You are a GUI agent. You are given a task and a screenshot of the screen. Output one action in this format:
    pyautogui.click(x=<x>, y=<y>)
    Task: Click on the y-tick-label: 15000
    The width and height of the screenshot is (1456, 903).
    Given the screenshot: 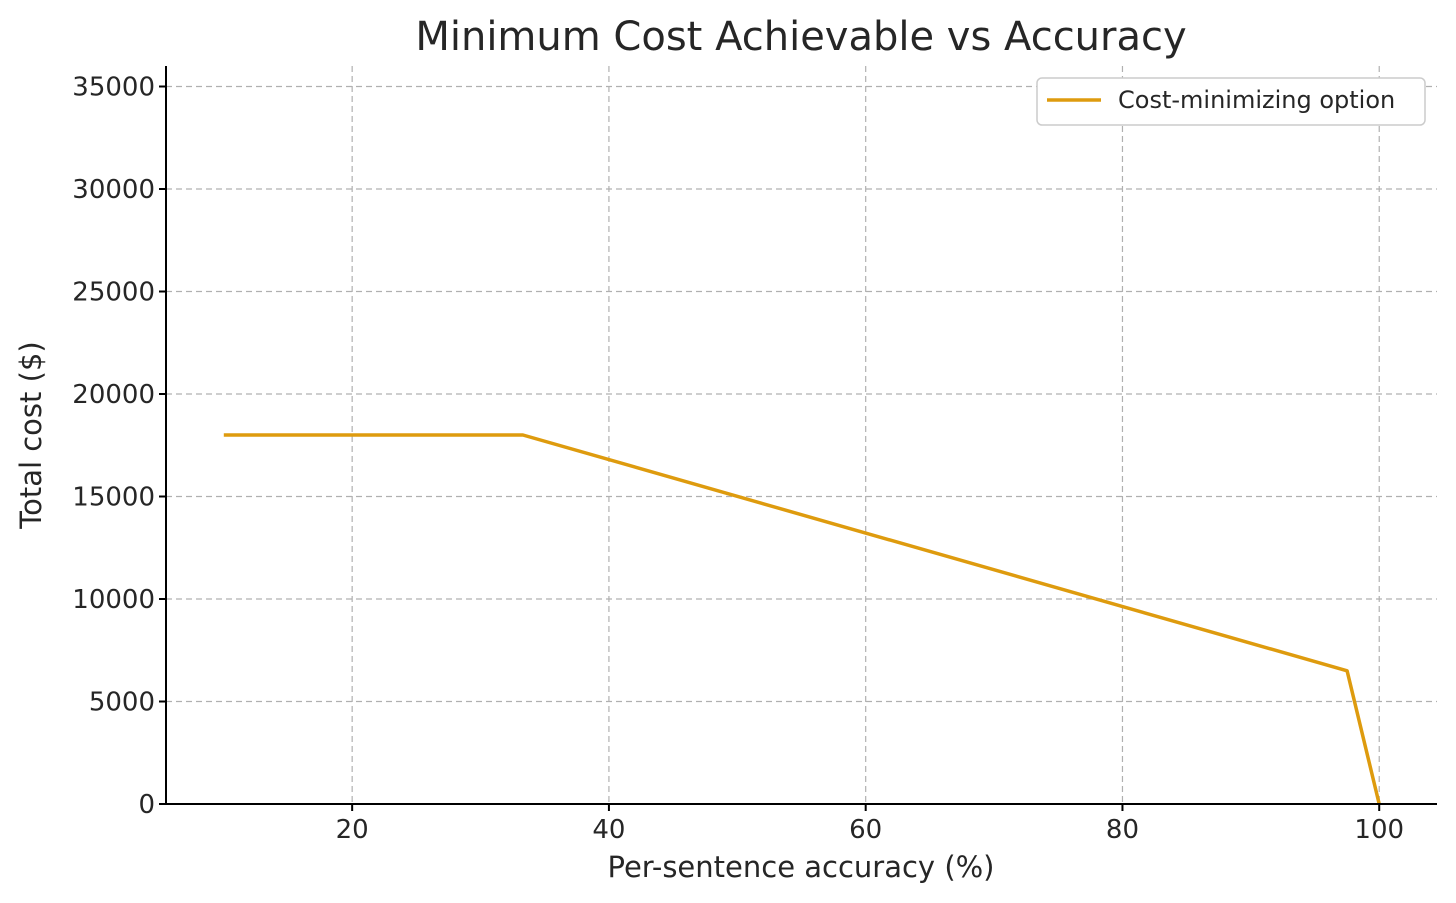 What is the action you would take?
    pyautogui.click(x=113, y=498)
    